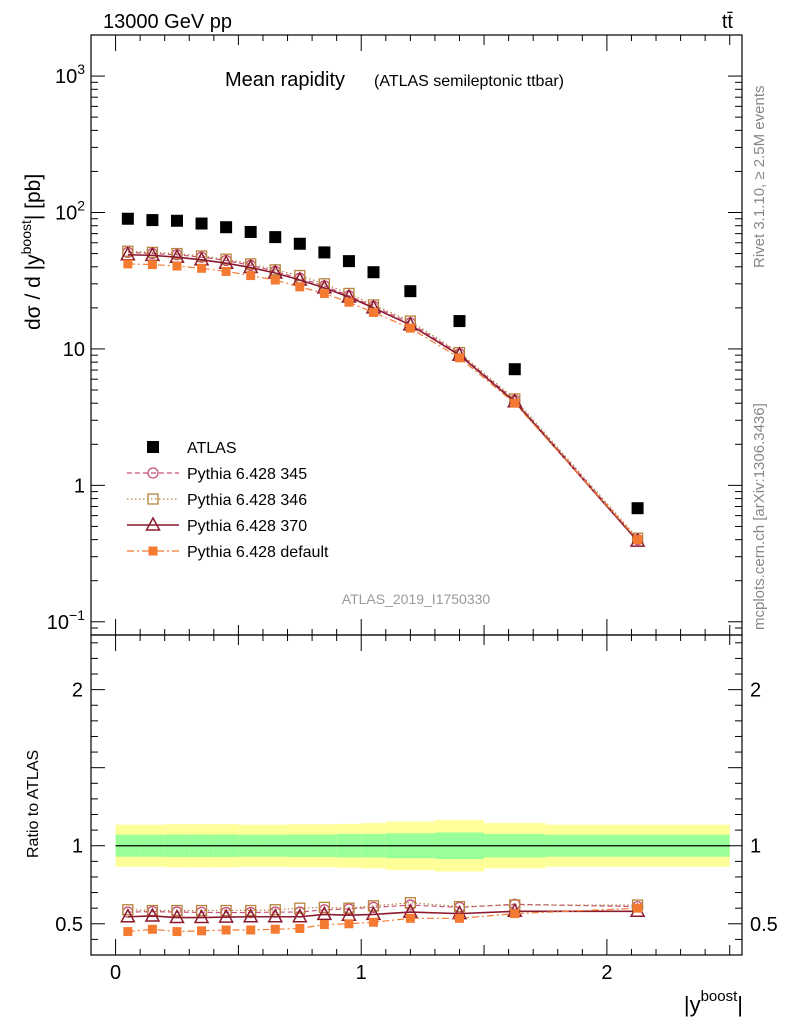  What do you see at coordinates (416, 599) in the screenshot?
I see `analysis-watermark: ATLAS_2019_I1750330` at bounding box center [416, 599].